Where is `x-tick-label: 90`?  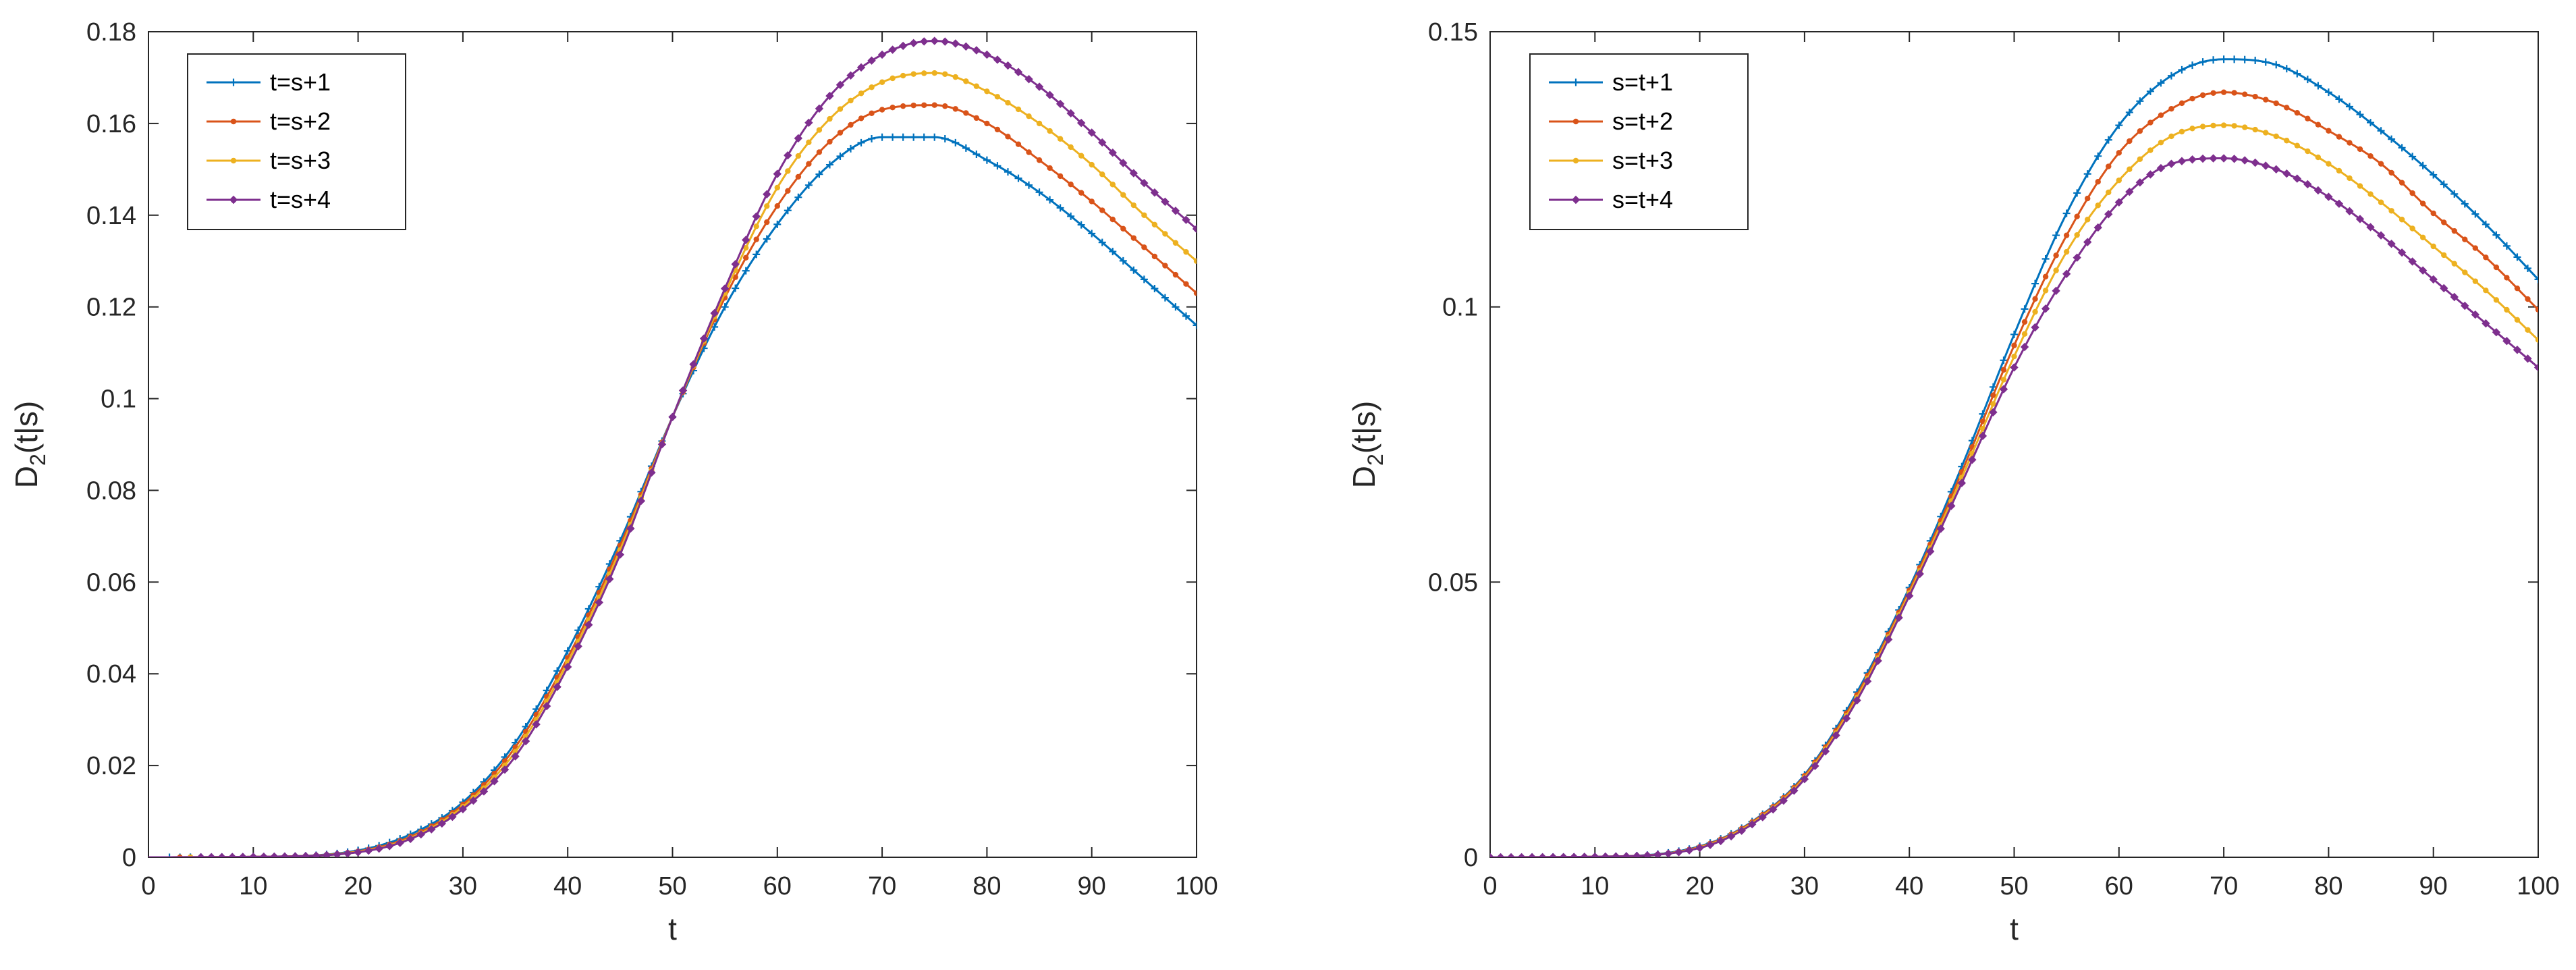 x-tick-label: 90 is located at coordinates (2433, 886).